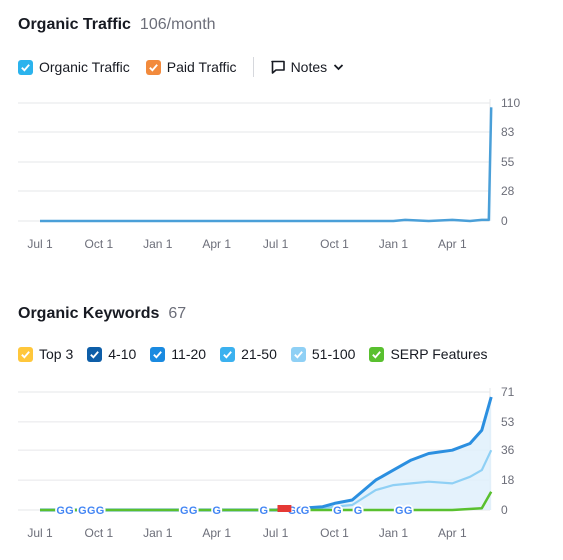 Image resolution: width=563 pixels, height=560 pixels. Describe the element at coordinates (508, 422) in the screenshot. I see `y-tick-label: 53` at that location.